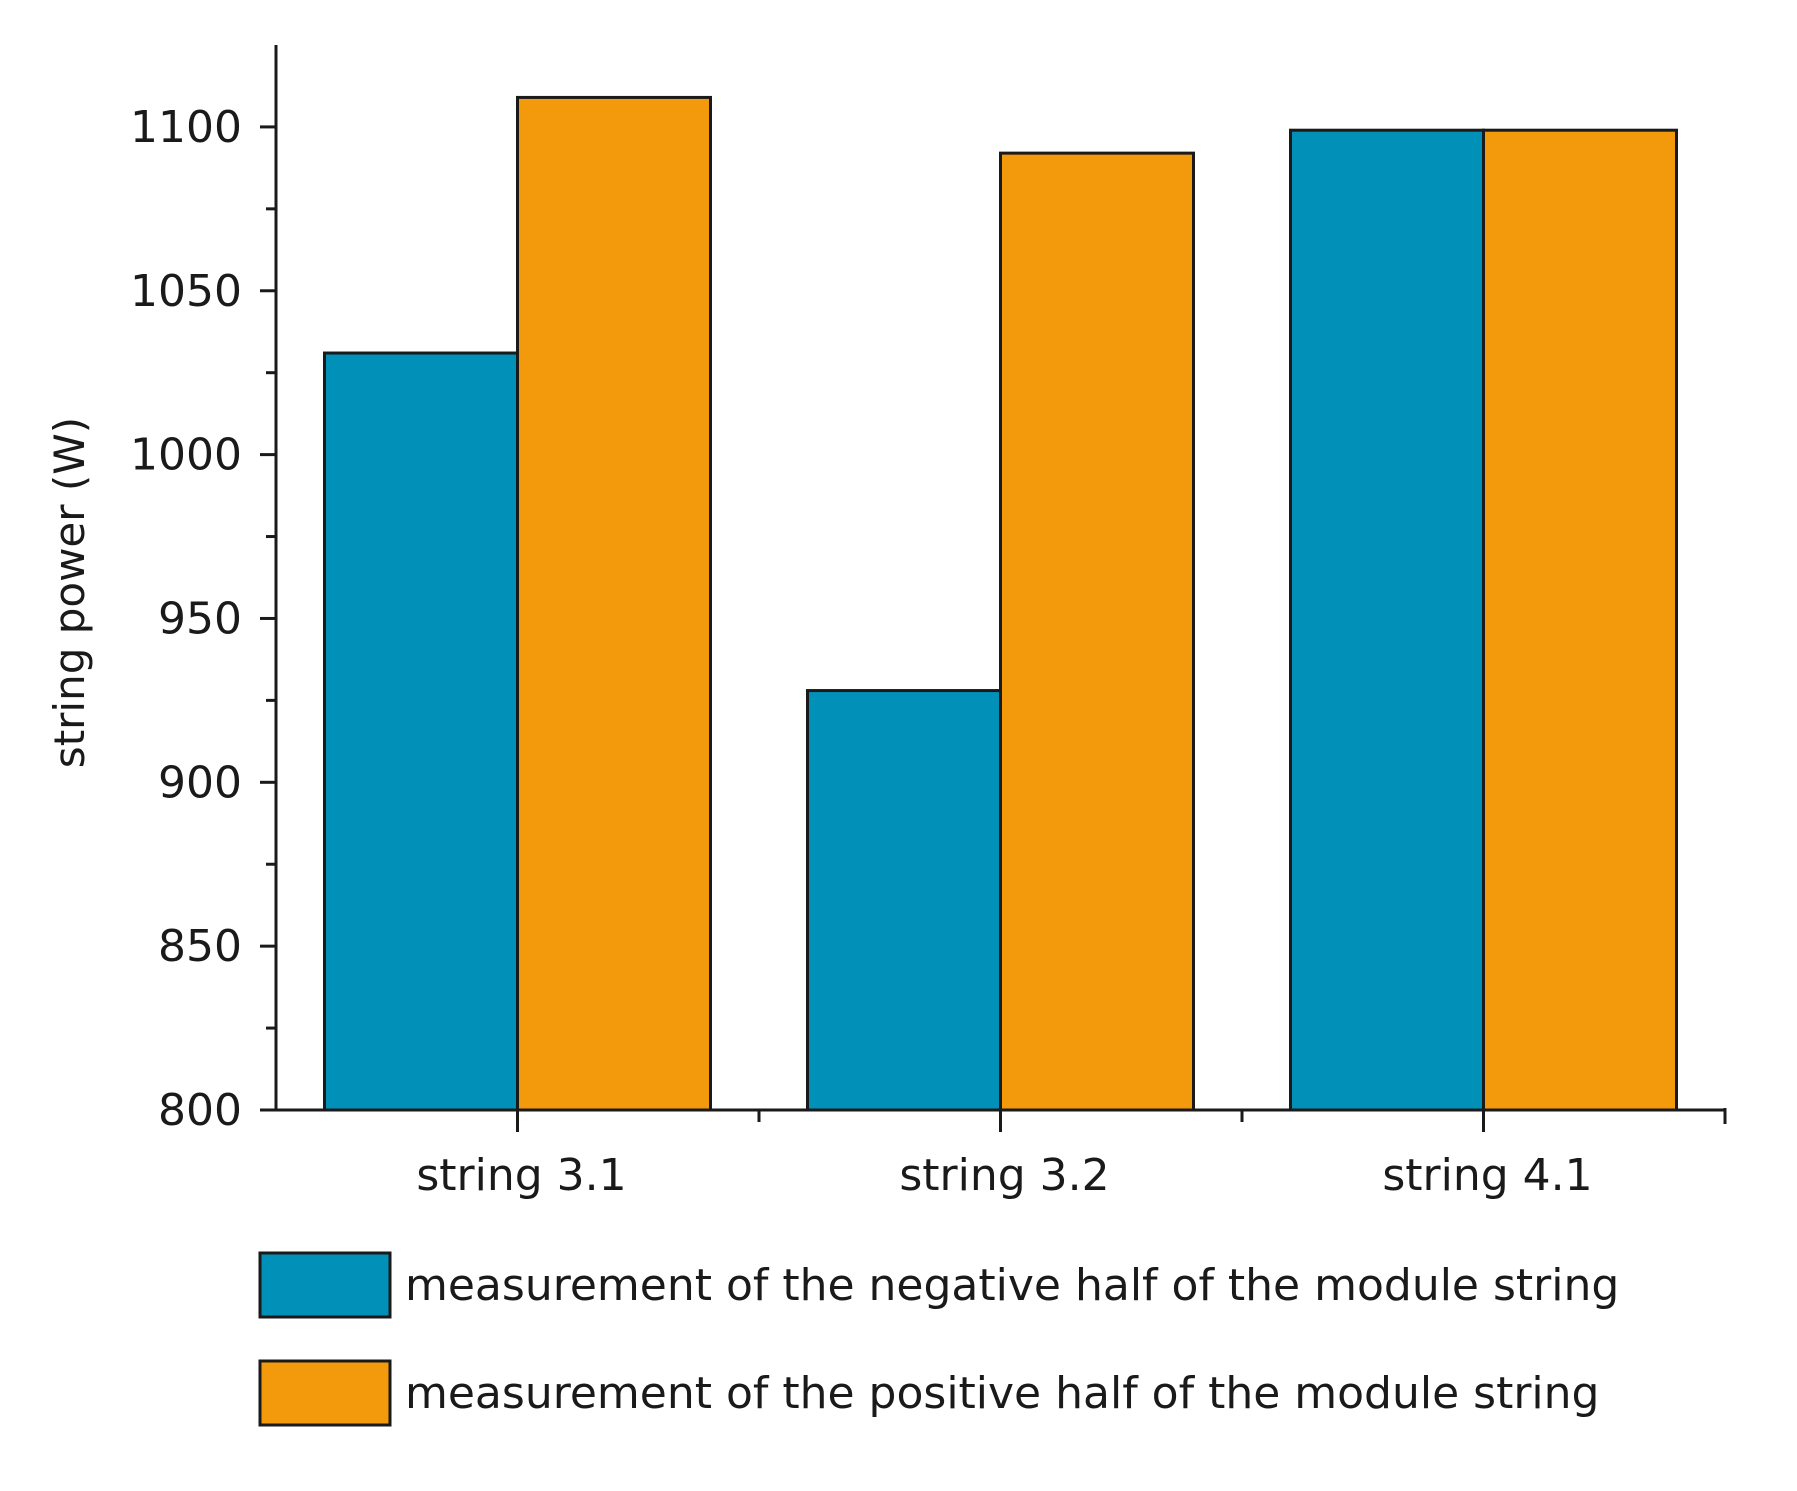 The image size is (1797, 1491). What do you see at coordinates (200, 782) in the screenshot?
I see `y-tick-label: 900` at bounding box center [200, 782].